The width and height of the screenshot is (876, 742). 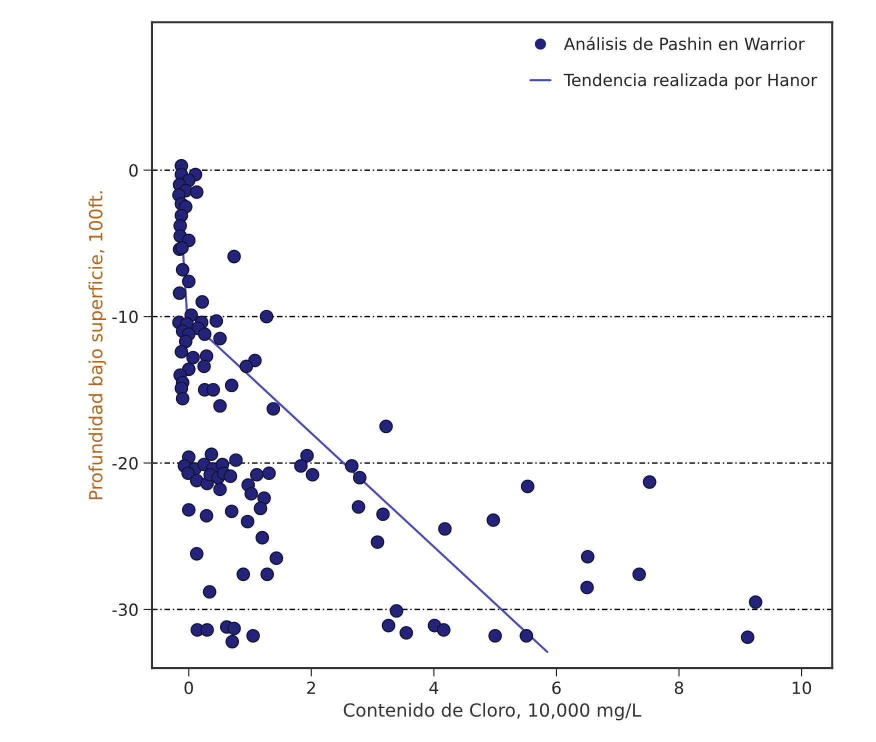 I want to click on x-tick-label: 0, so click(x=188, y=688).